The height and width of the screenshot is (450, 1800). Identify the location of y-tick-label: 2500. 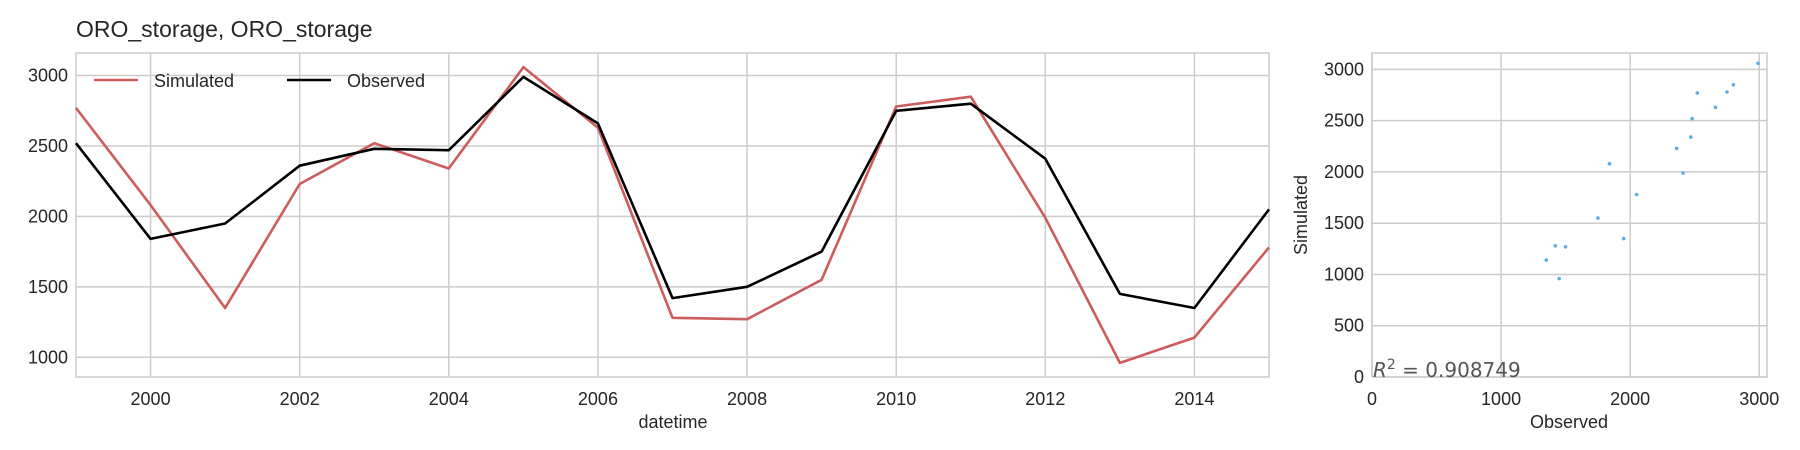
(48, 146).